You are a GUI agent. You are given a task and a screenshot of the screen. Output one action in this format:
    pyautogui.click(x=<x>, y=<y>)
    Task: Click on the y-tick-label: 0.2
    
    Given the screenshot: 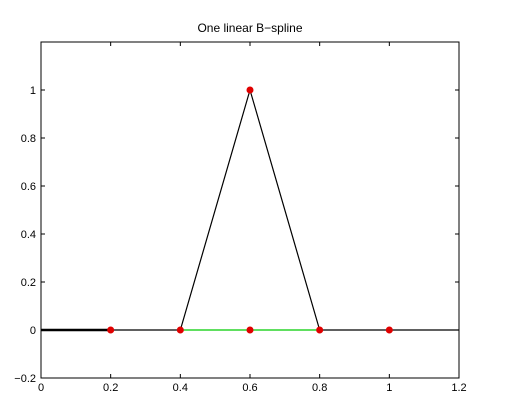 What is the action you would take?
    pyautogui.click(x=28, y=283)
    